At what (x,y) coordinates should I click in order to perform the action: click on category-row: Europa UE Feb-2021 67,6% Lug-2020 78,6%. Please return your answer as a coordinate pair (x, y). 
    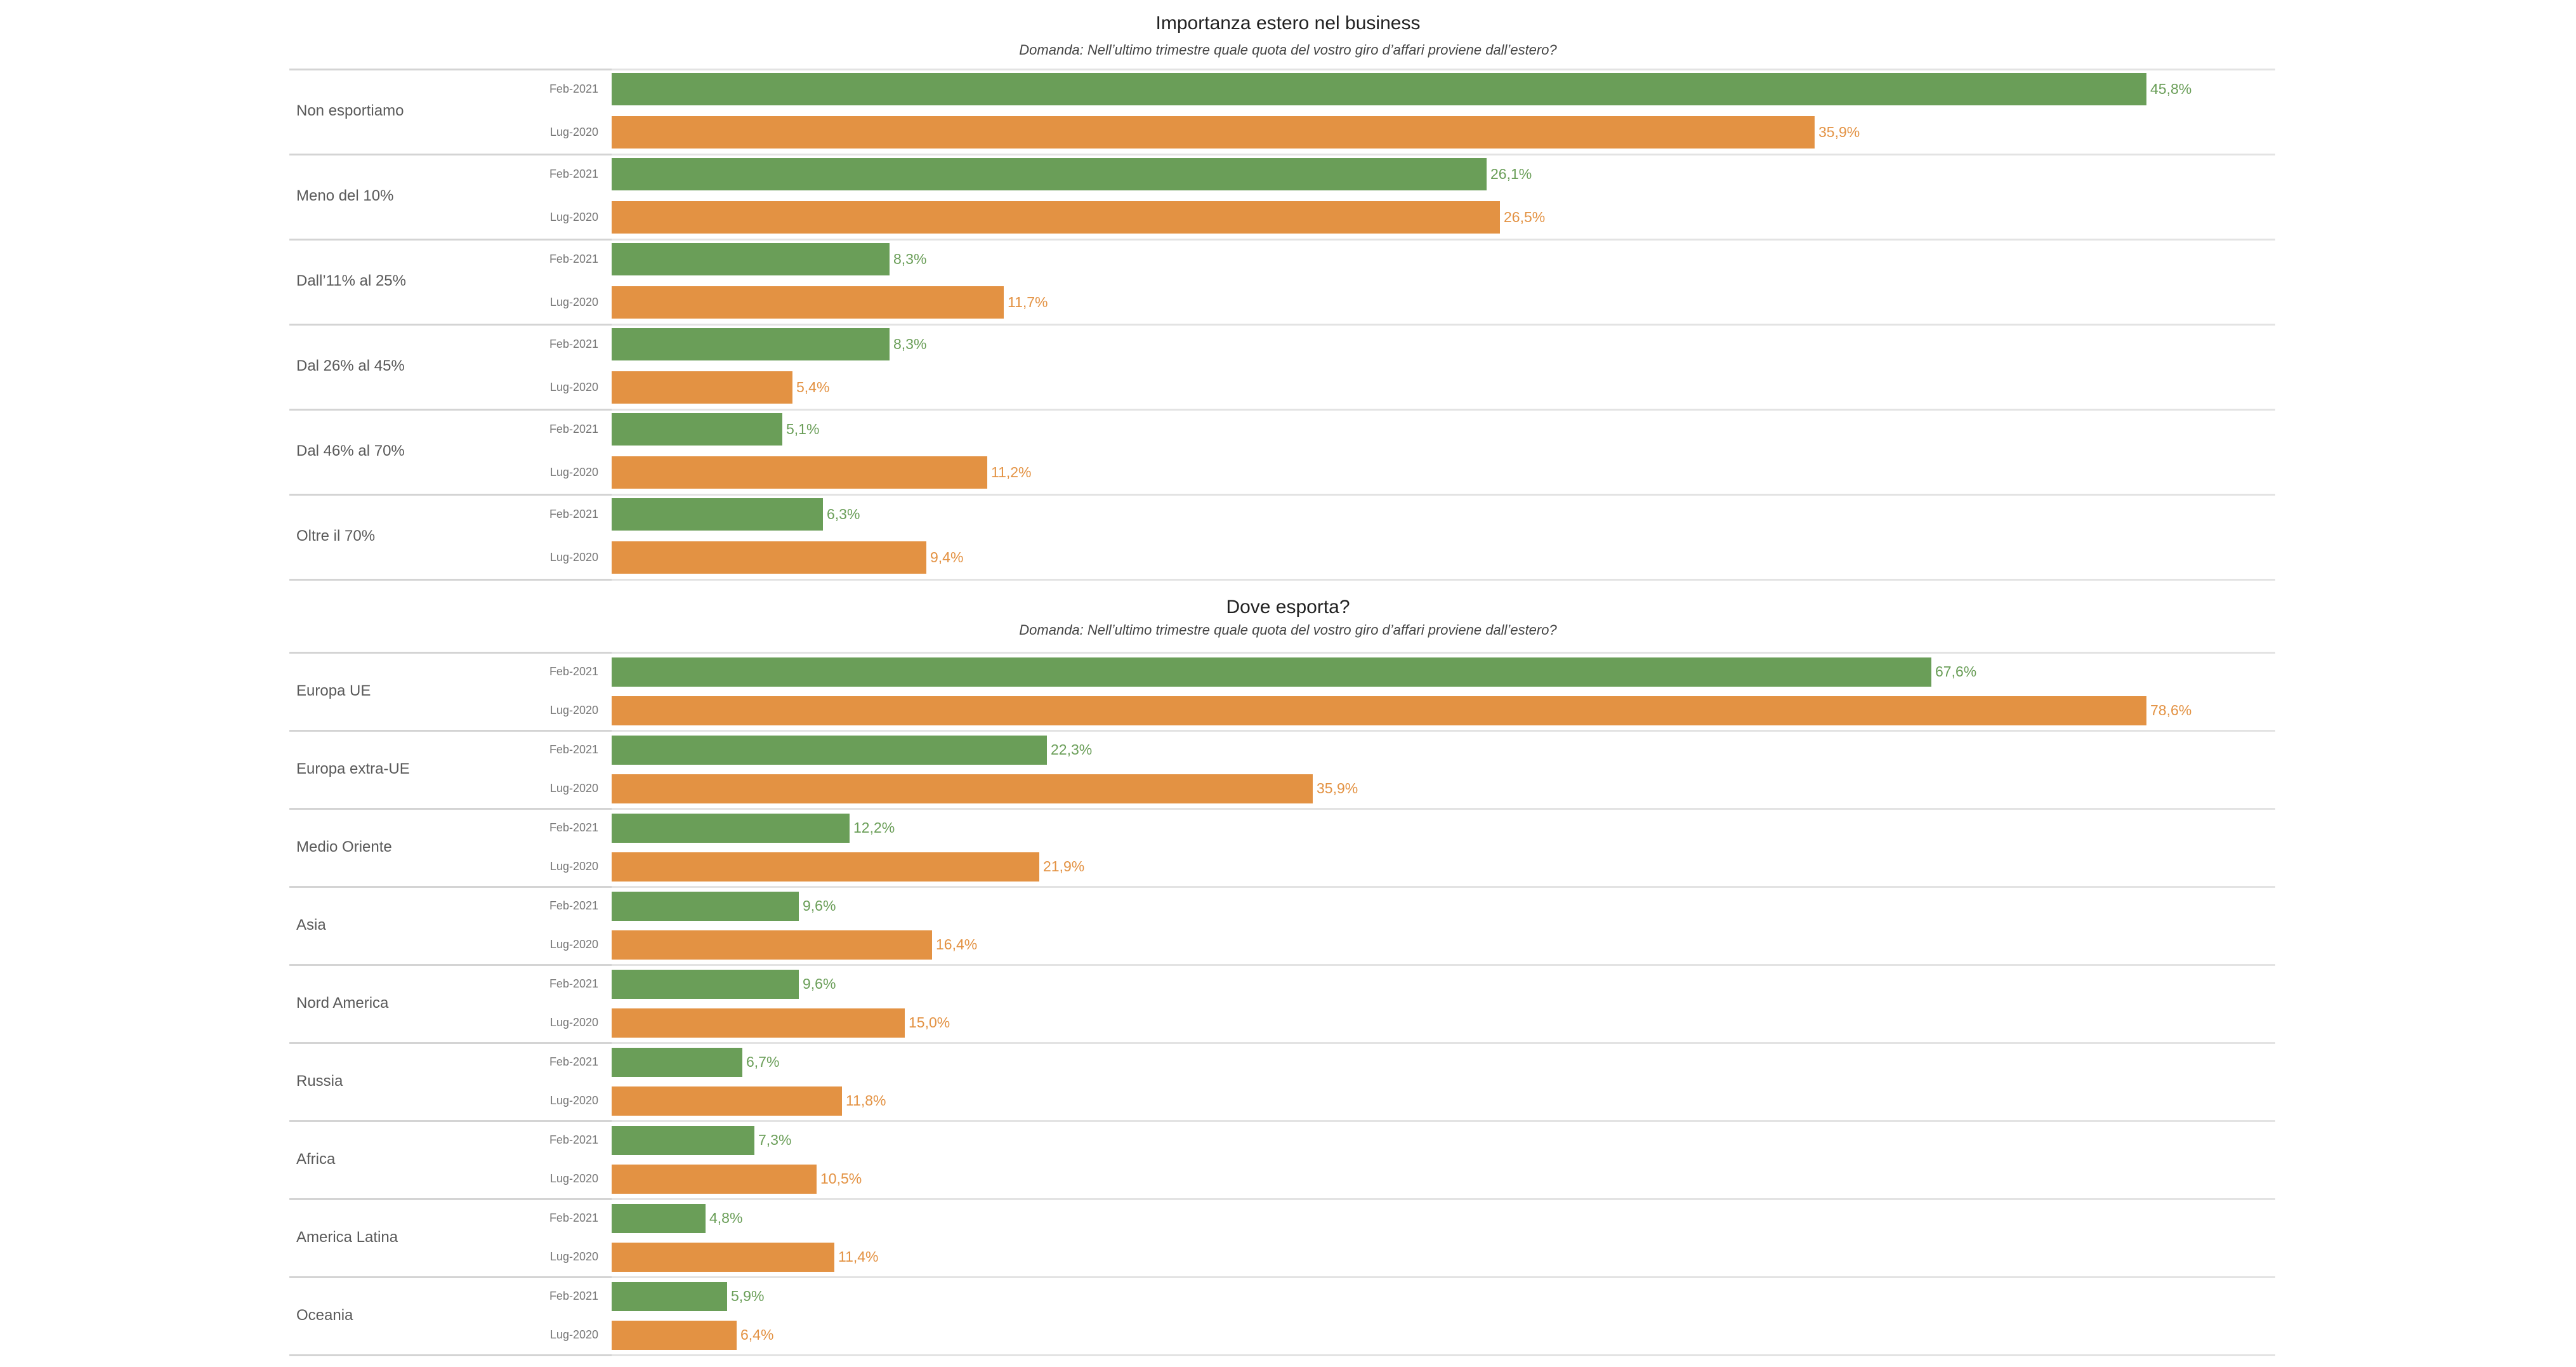
    Looking at the image, I should click on (1288, 691).